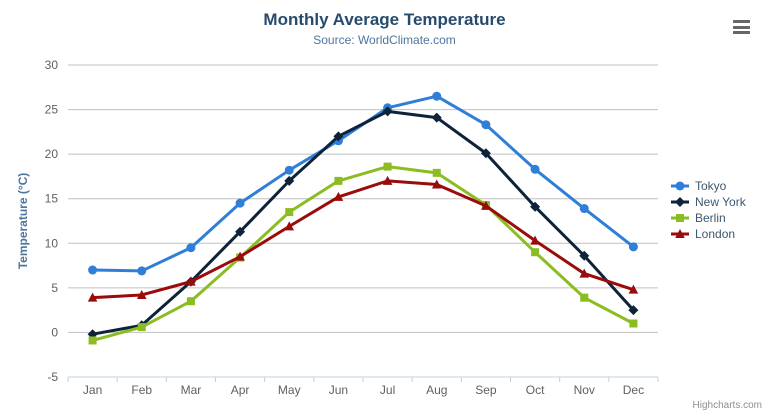  I want to click on legend-symbol-circle-icon, so click(680, 186).